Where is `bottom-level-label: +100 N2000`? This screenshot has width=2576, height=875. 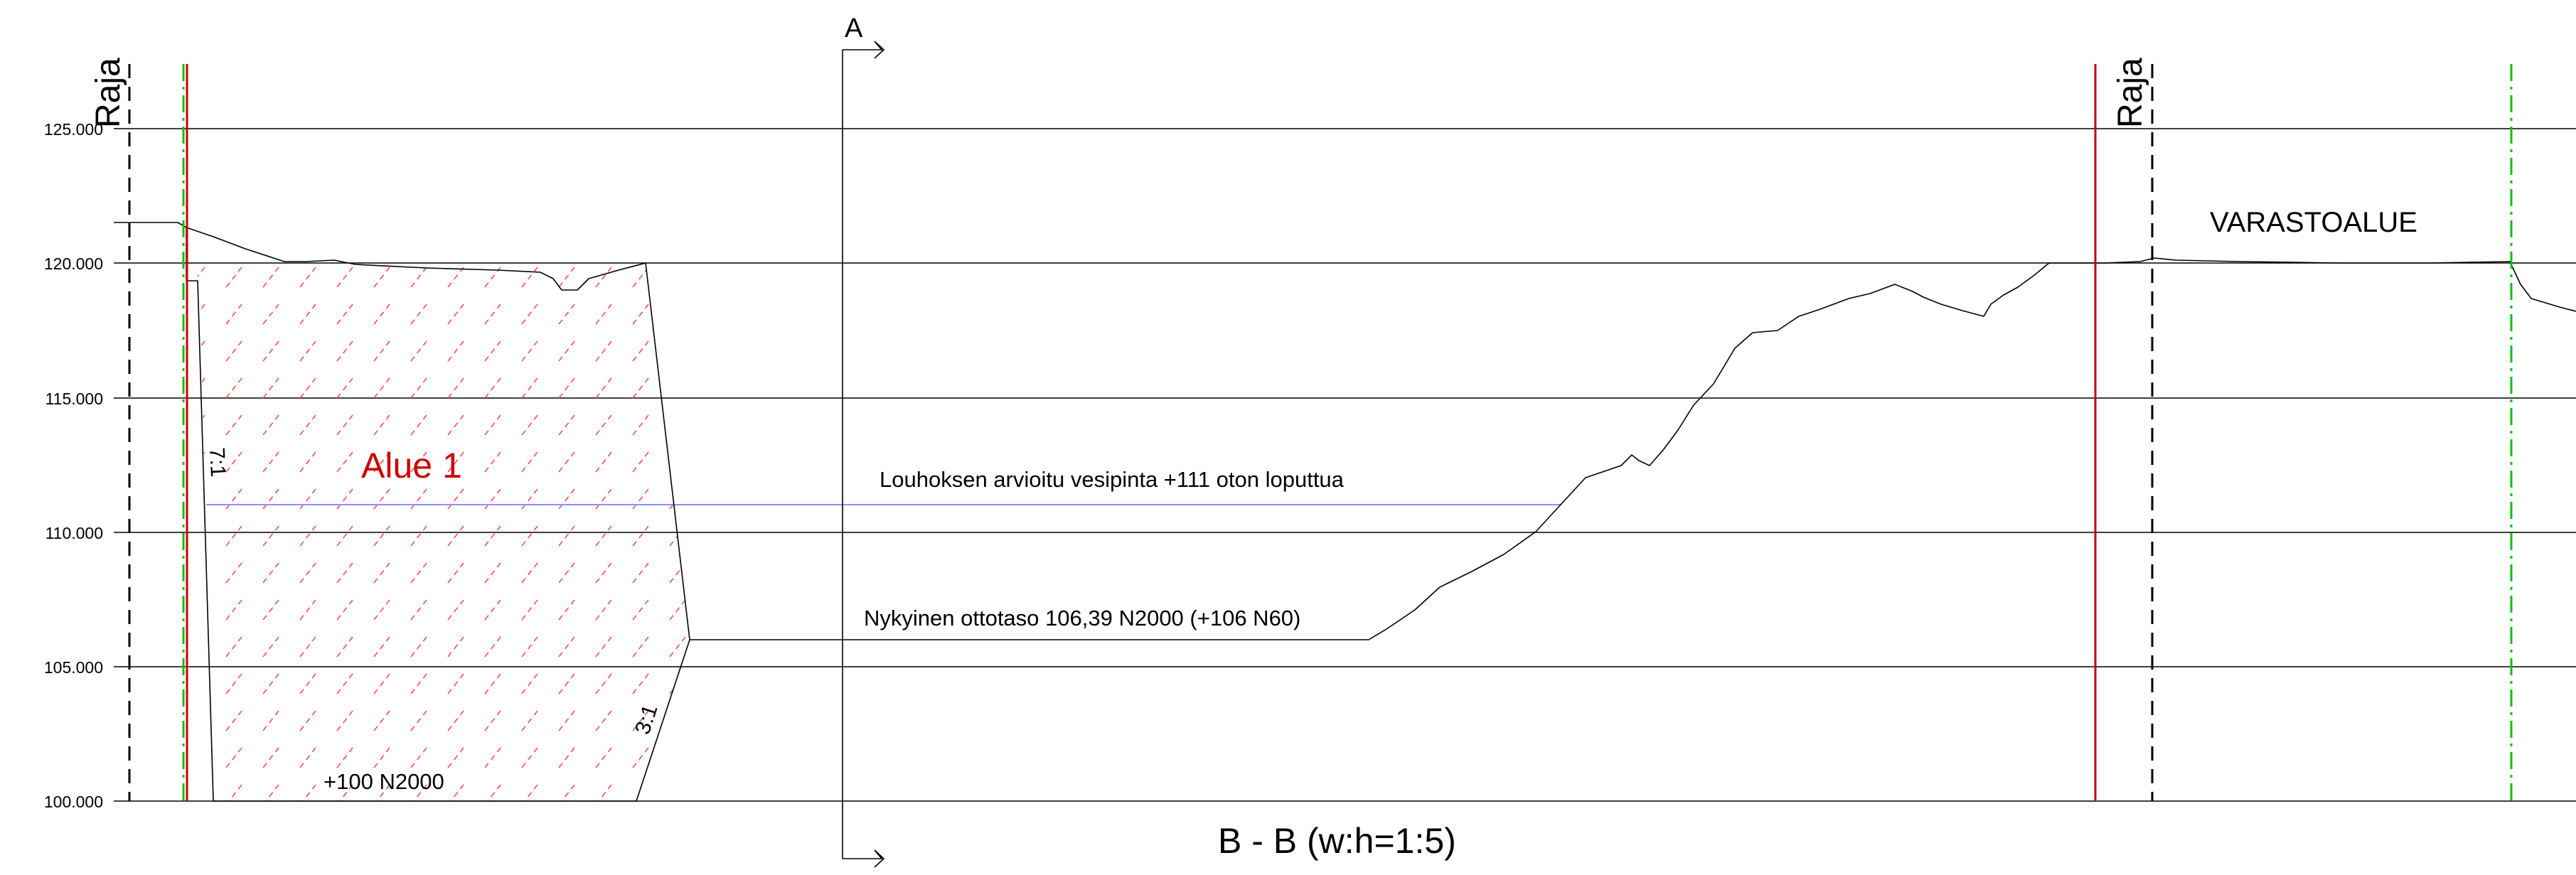 bottom-level-label: +100 N2000 is located at coordinates (384, 781).